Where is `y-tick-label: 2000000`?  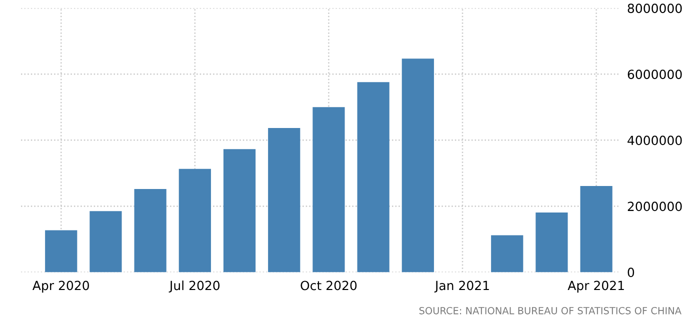
y-tick-label: 2000000 is located at coordinates (655, 207).